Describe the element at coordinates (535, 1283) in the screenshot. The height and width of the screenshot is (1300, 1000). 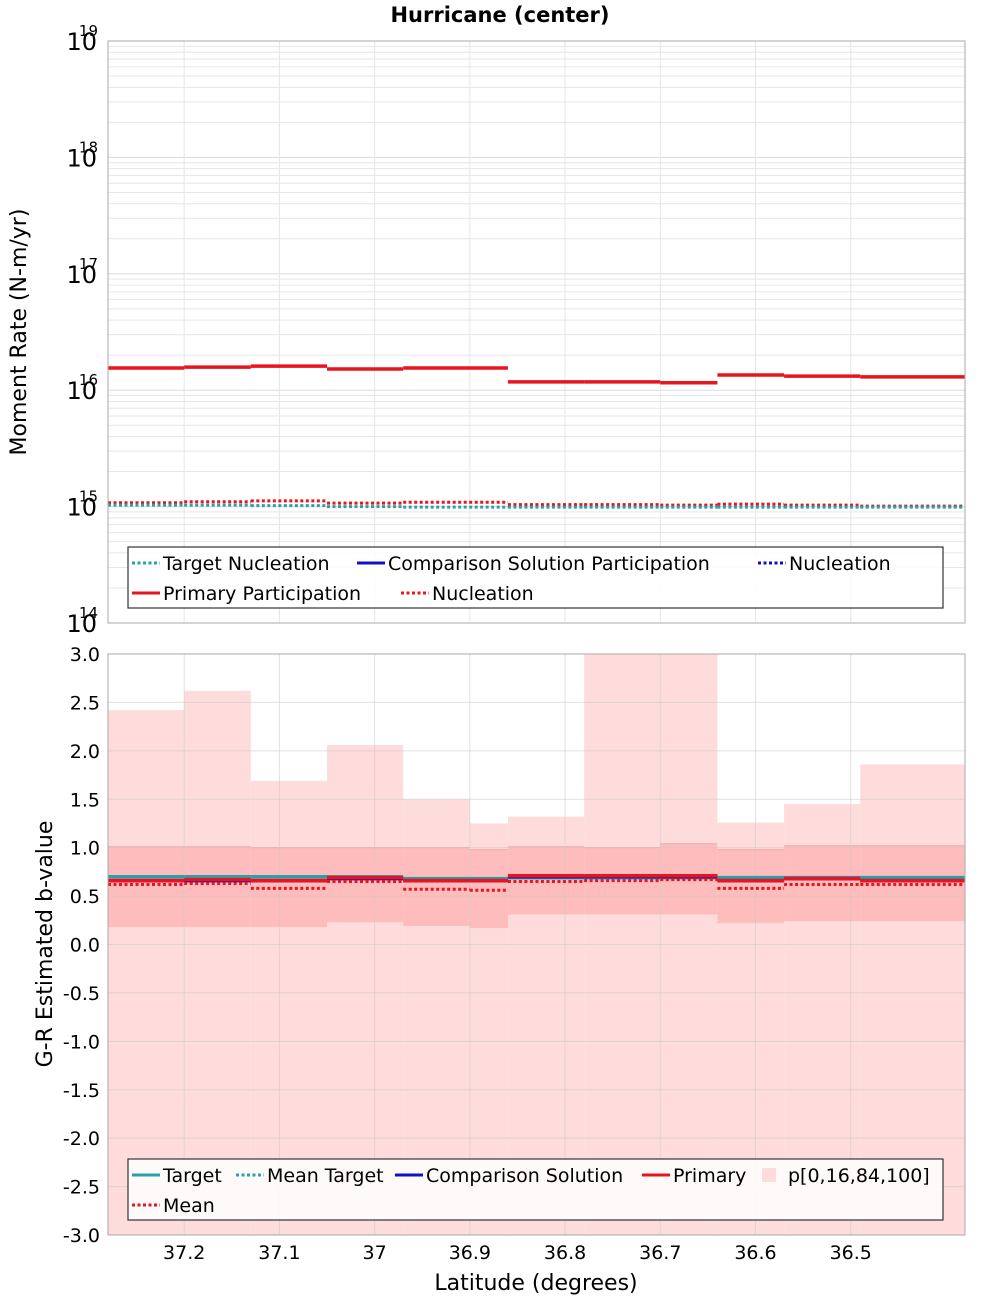
I see `x-axis-label: Latitude (degrees)` at that location.